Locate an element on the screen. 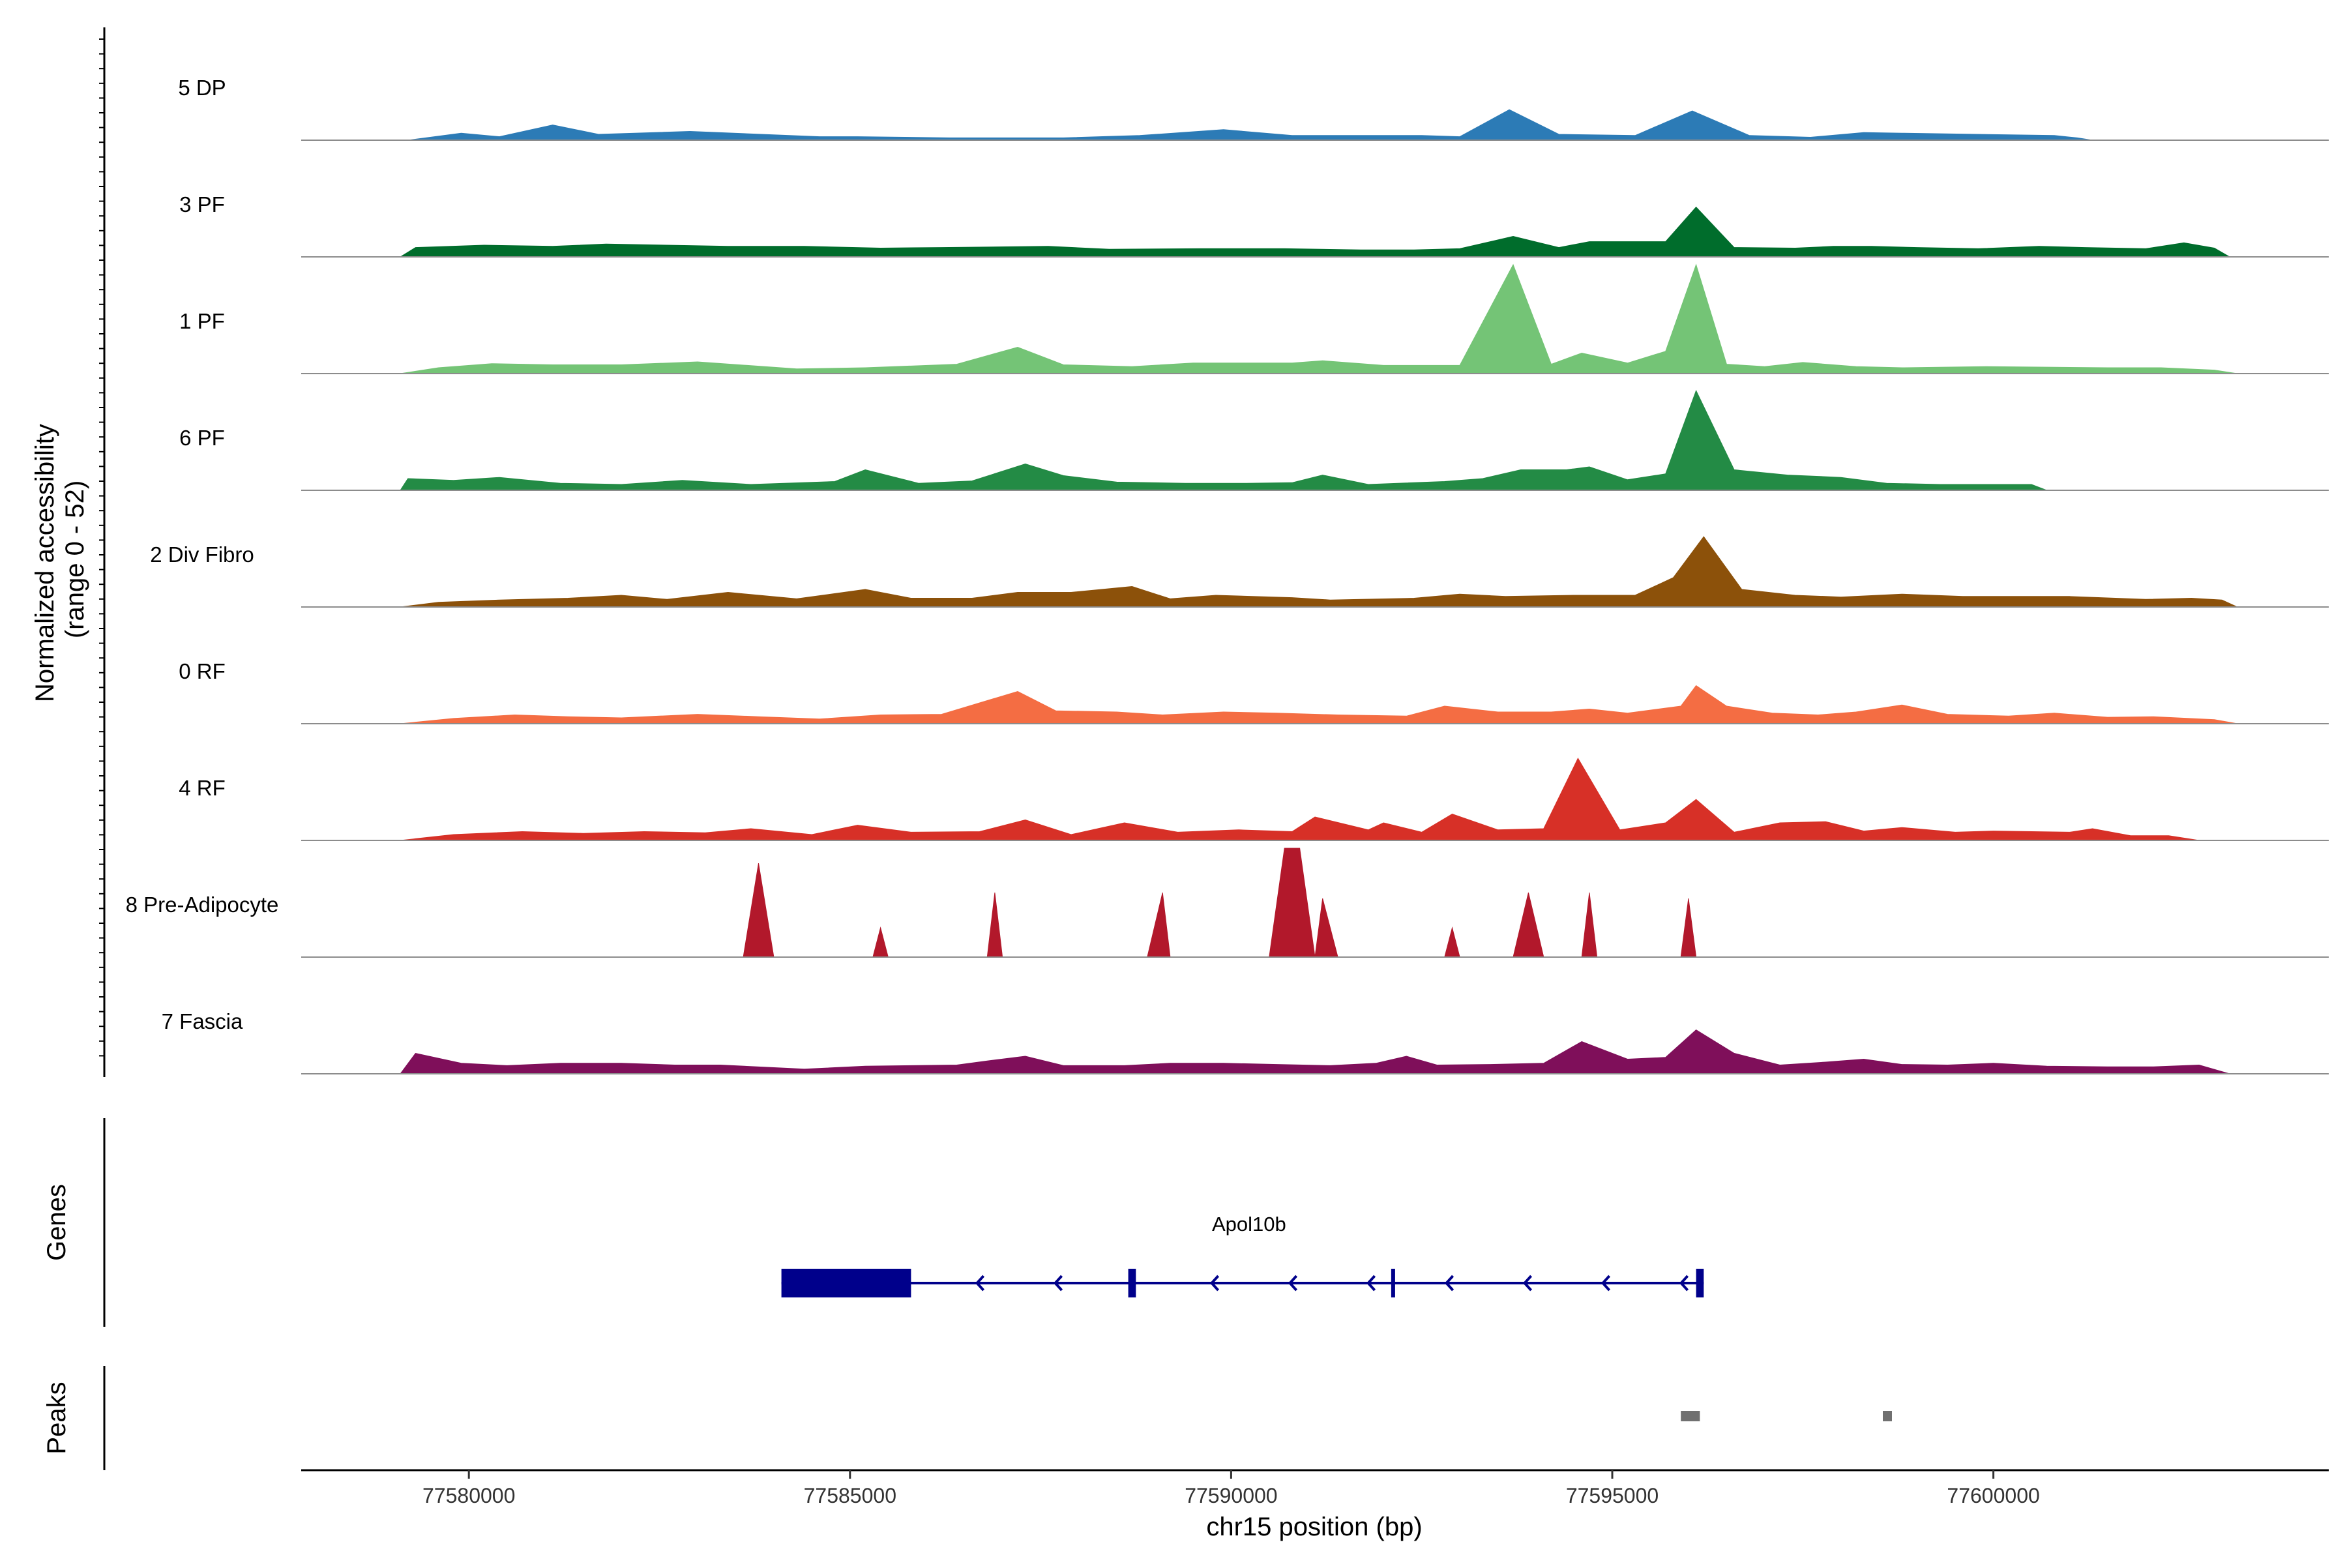 Image resolution: width=2347 pixels, height=1568 pixels. y-axis-title-line-2: (range 0 - 52) is located at coordinates (75, 559).